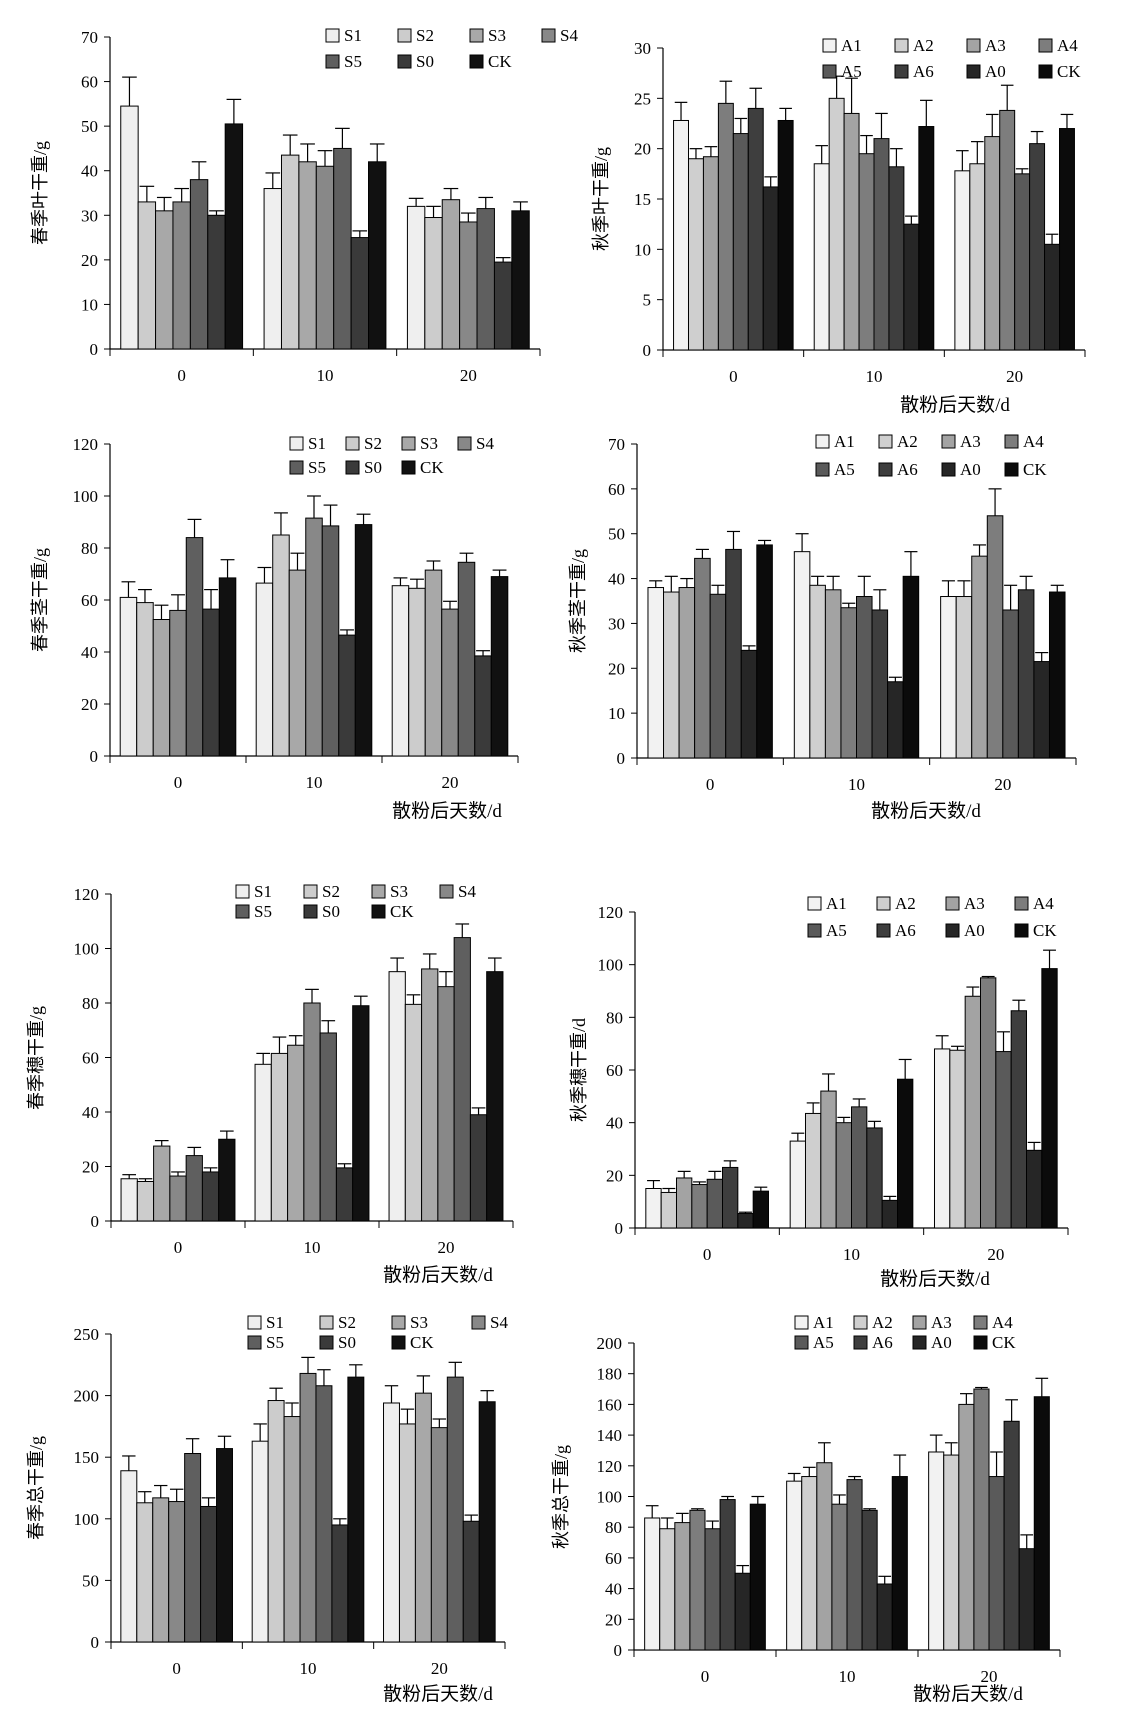 The height and width of the screenshot is (1710, 1125). What do you see at coordinates (433, 283) in the screenshot?
I see `bar-S2` at bounding box center [433, 283].